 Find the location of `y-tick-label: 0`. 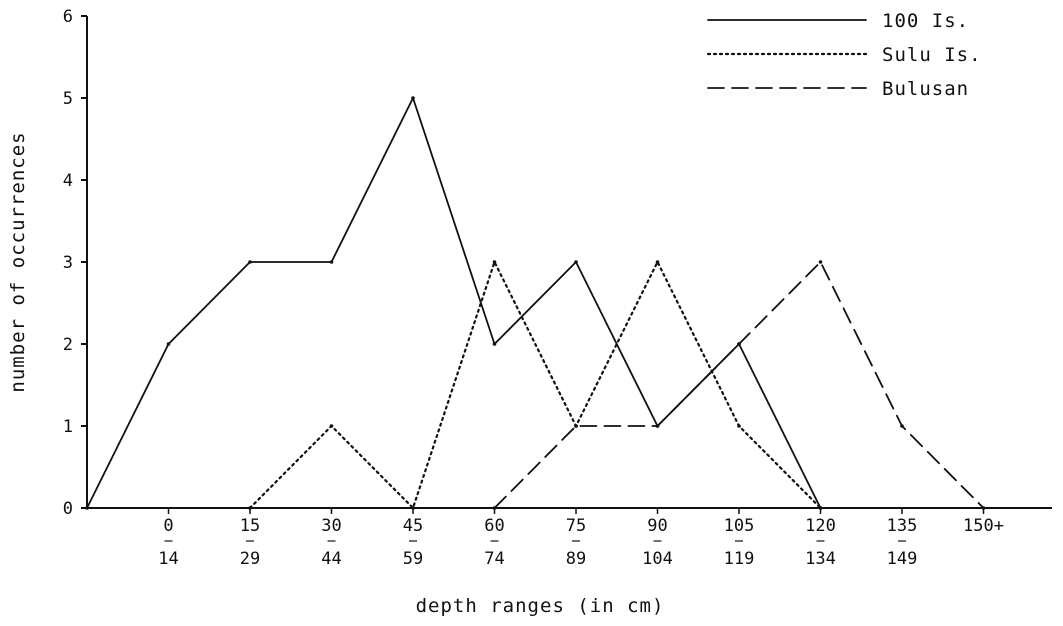

y-tick-label: 0 is located at coordinates (68, 509).